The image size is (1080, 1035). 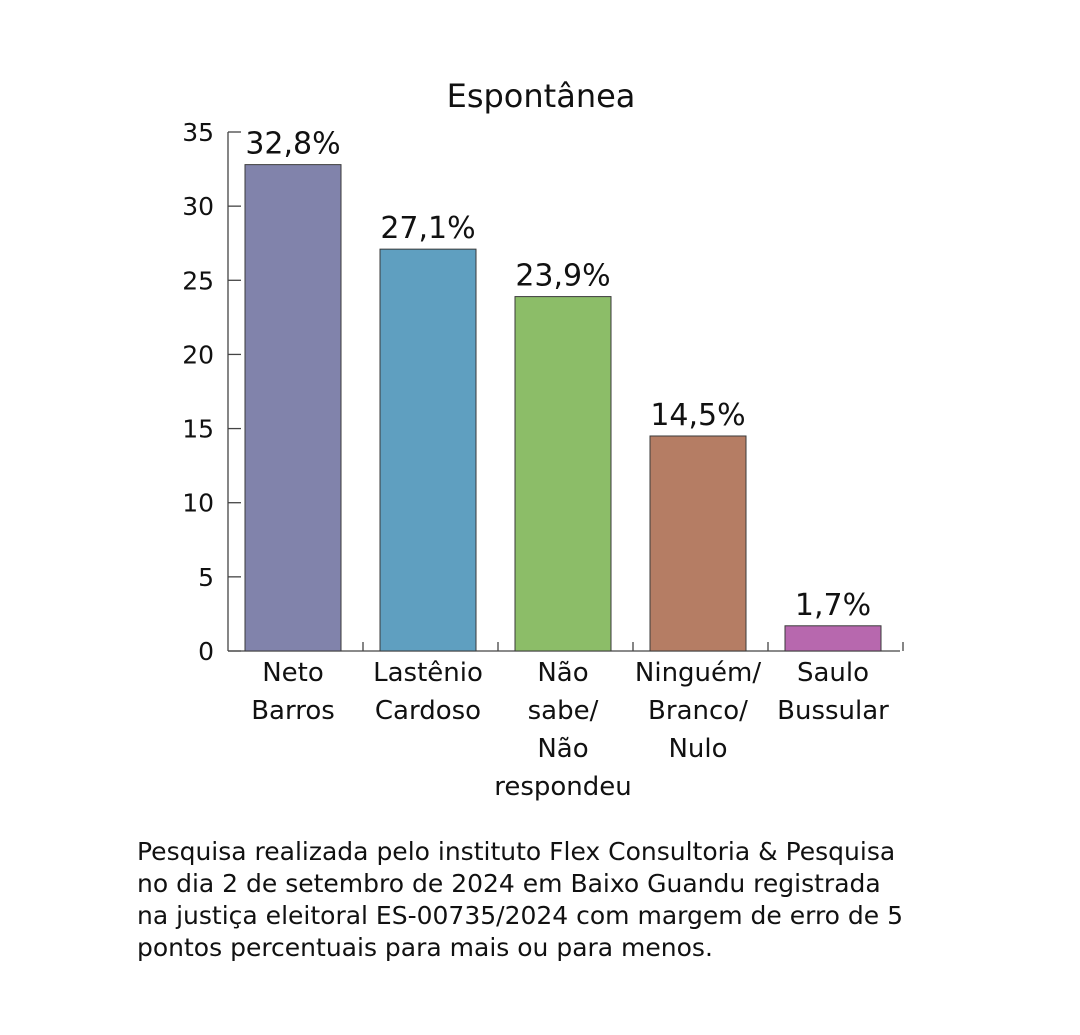 What do you see at coordinates (292, 144) in the screenshot?
I see `data-label: 32,8%` at bounding box center [292, 144].